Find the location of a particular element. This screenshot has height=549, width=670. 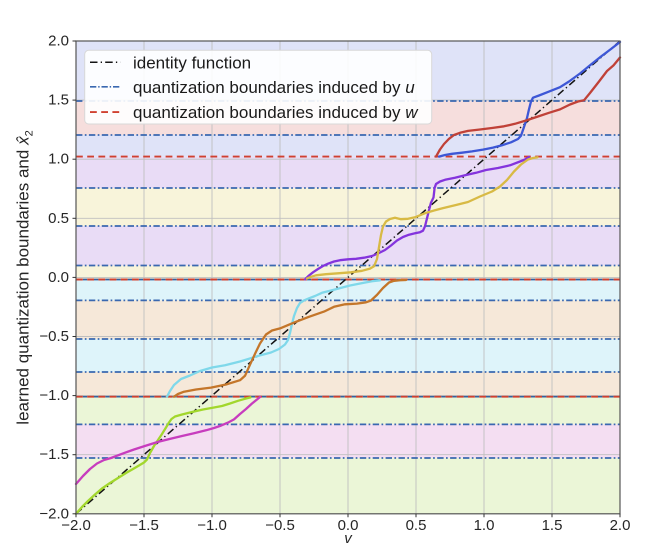

svg-text:quantization boundaries induce: quantization boundaries induced by w is located at coordinates (276, 112).